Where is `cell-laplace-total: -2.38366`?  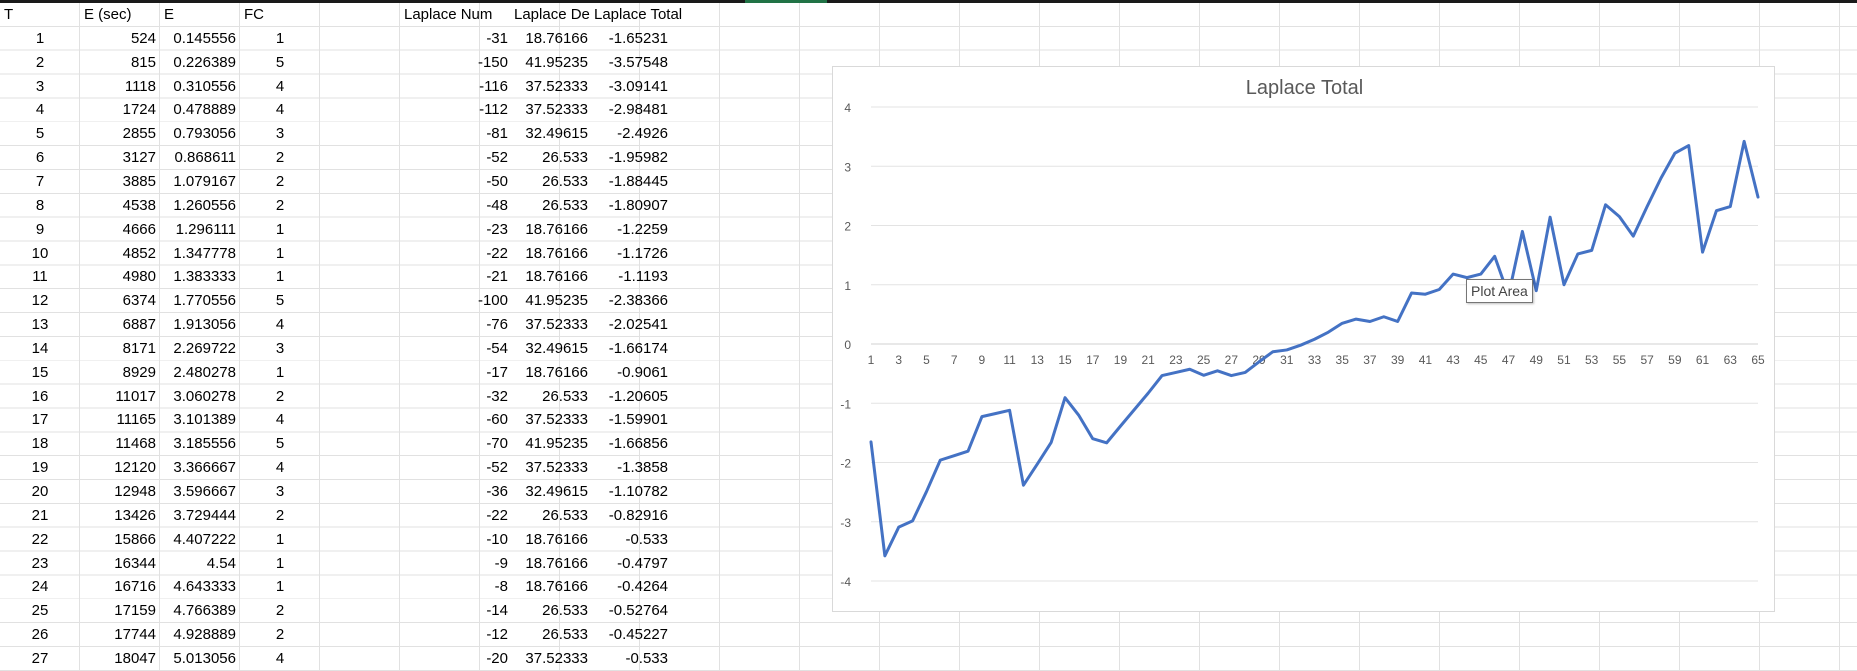
cell-laplace-total: -2.38366 is located at coordinates (638, 301).